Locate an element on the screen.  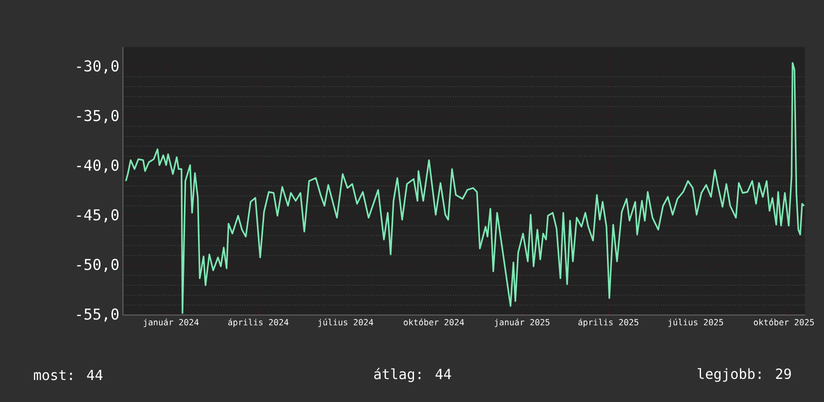
x-tick-label: január 2025 is located at coordinates (522, 323).